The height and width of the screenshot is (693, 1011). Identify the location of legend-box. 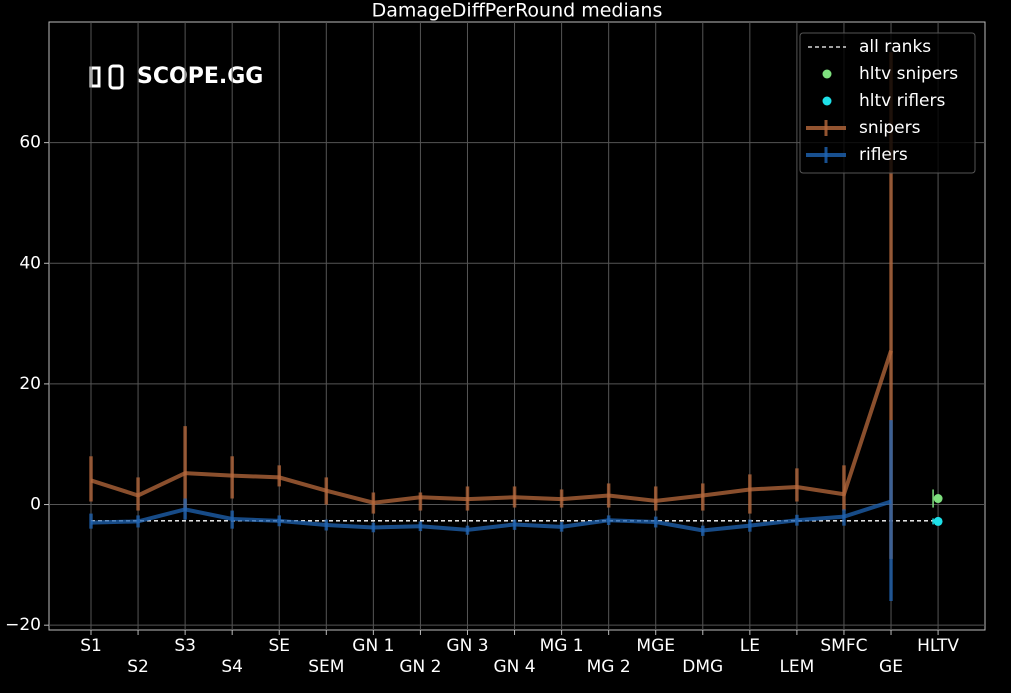
(887, 103).